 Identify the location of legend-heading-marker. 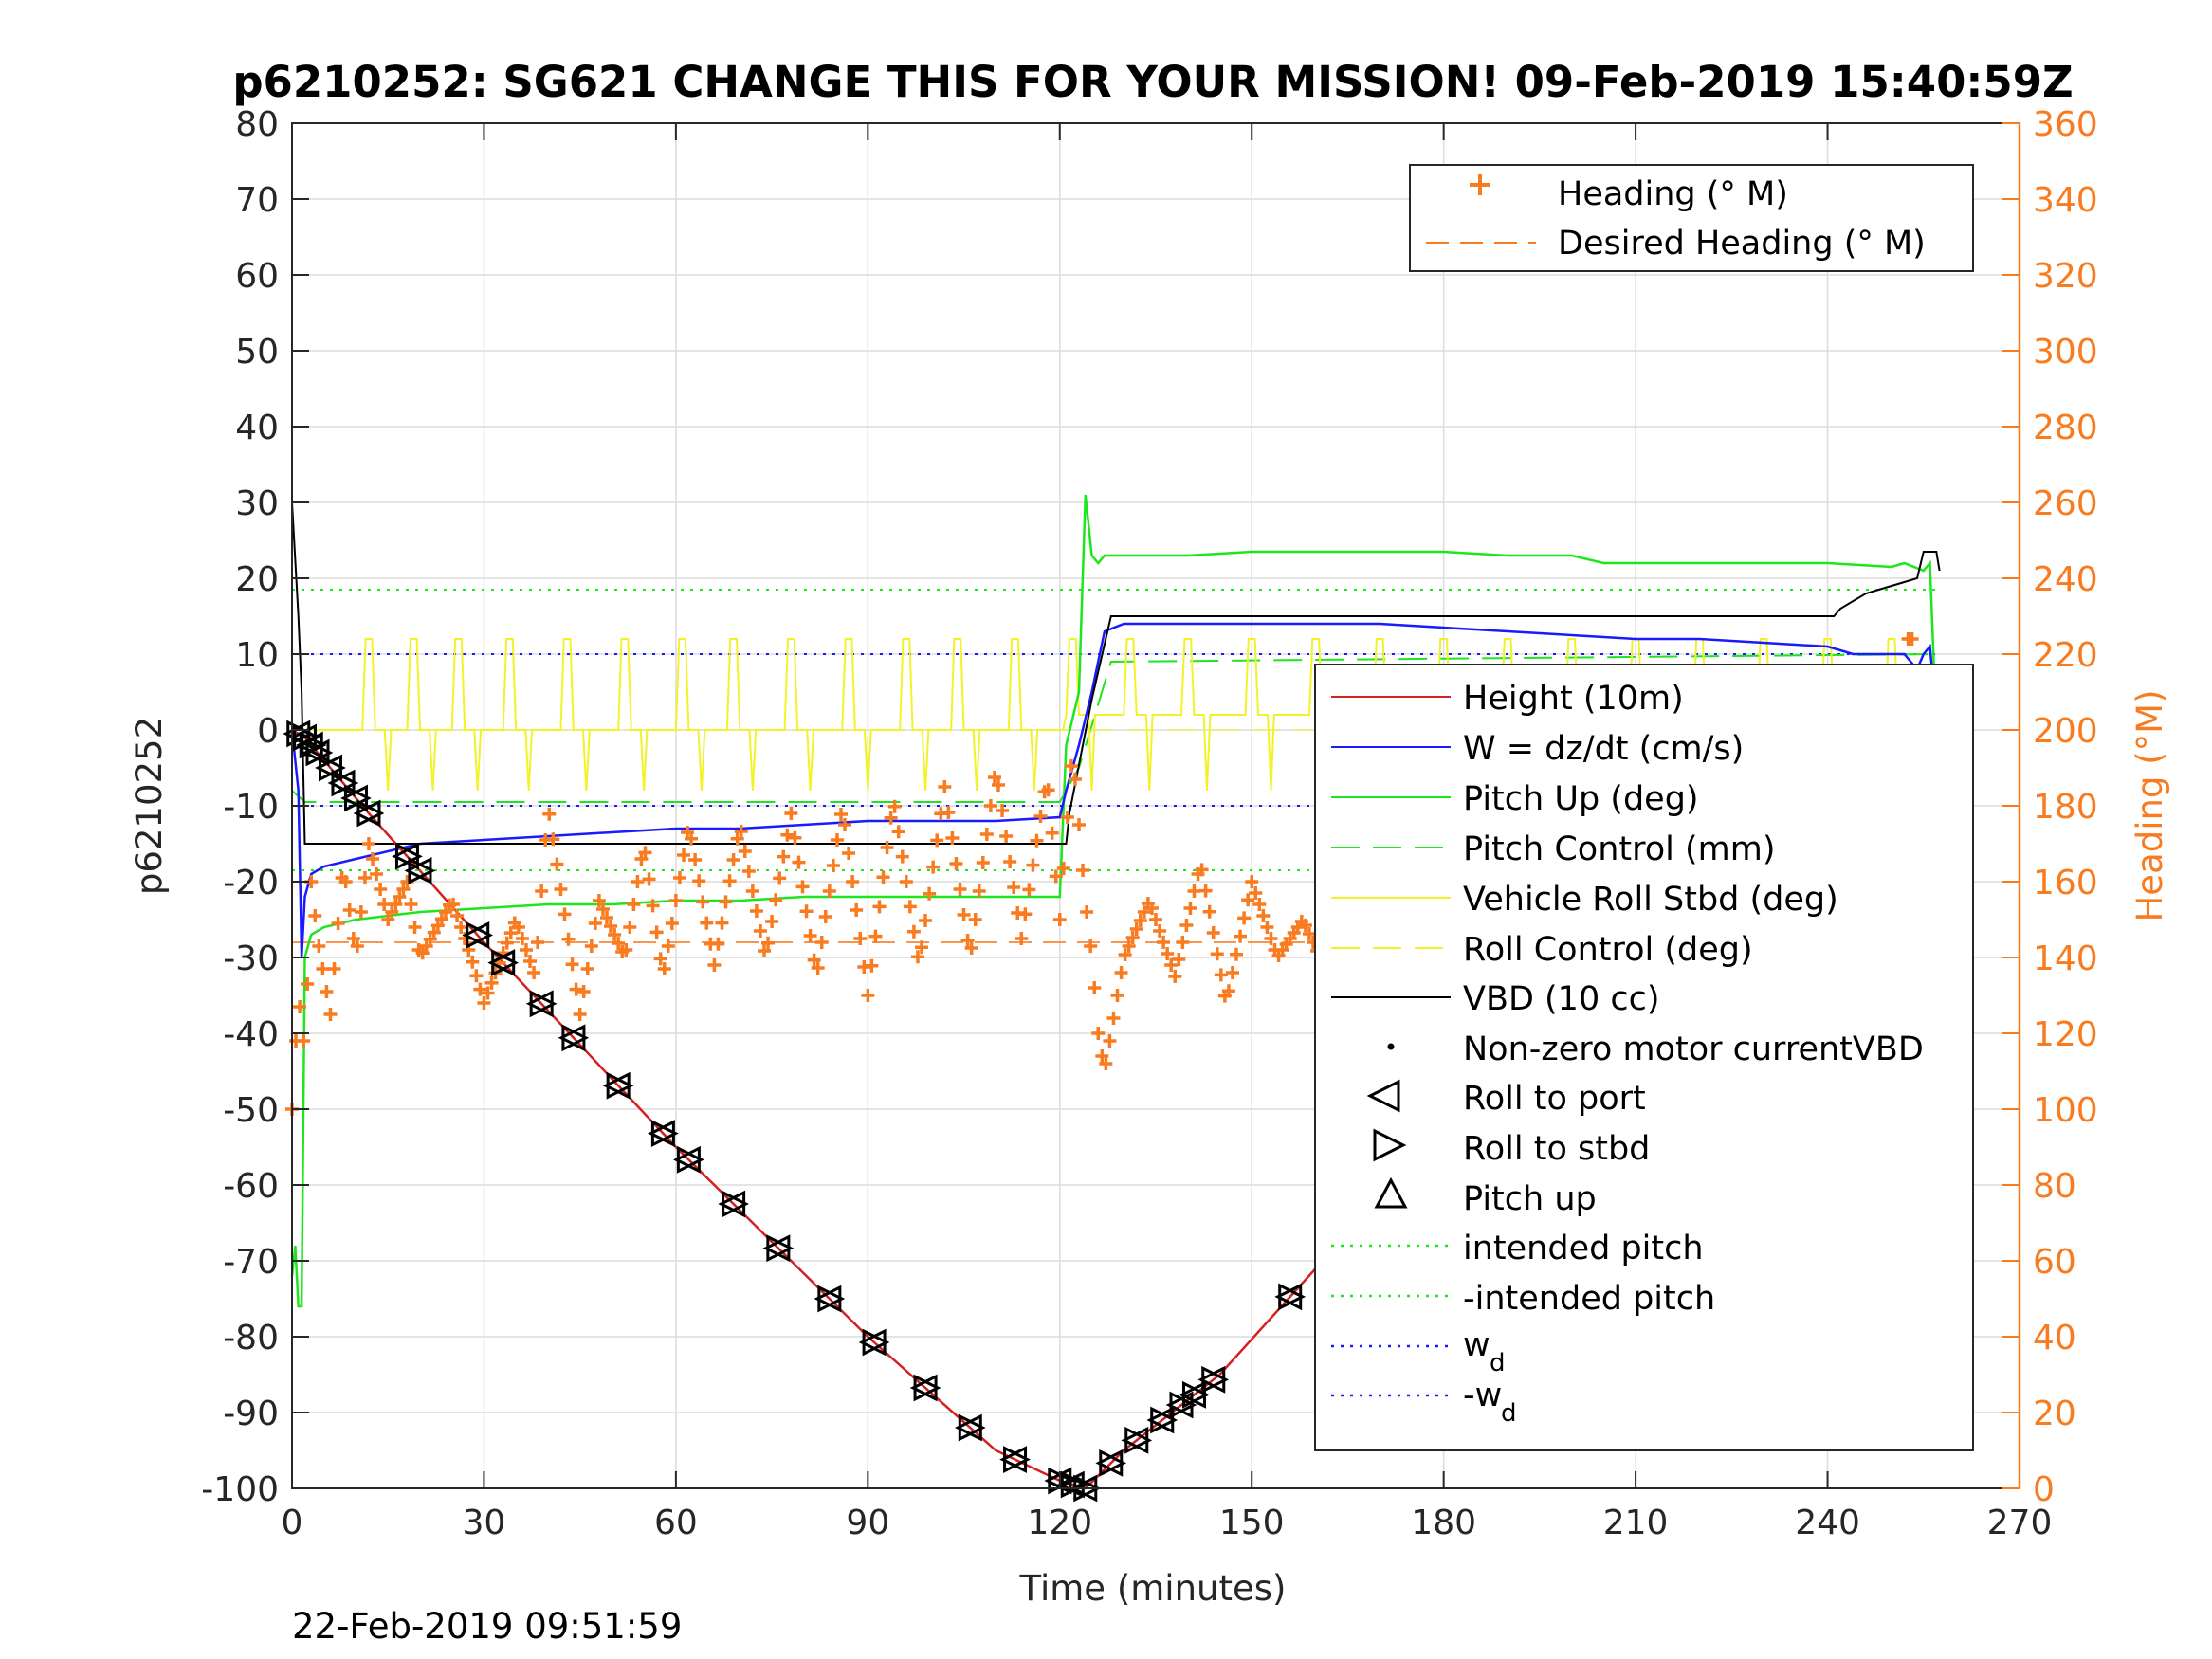
(1480, 184).